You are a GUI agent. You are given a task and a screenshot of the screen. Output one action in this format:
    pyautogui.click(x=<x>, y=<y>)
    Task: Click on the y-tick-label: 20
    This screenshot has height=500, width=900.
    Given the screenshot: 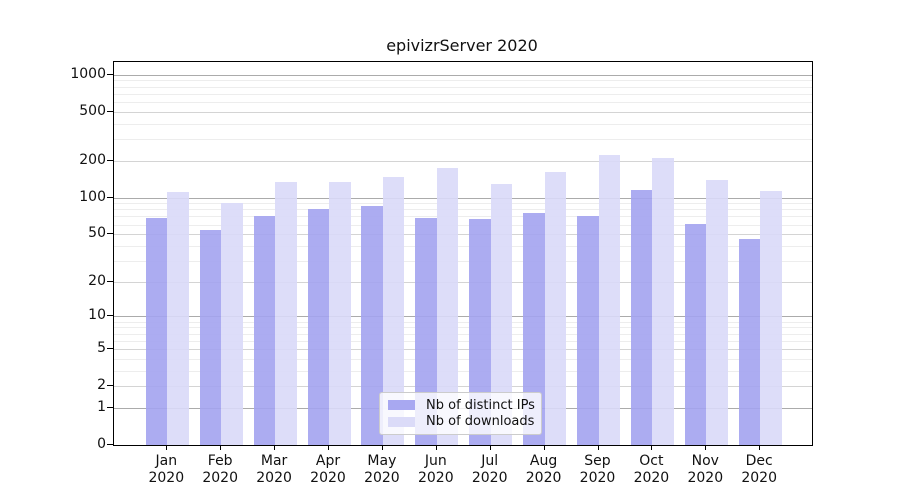 What is the action you would take?
    pyautogui.click(x=97, y=280)
    